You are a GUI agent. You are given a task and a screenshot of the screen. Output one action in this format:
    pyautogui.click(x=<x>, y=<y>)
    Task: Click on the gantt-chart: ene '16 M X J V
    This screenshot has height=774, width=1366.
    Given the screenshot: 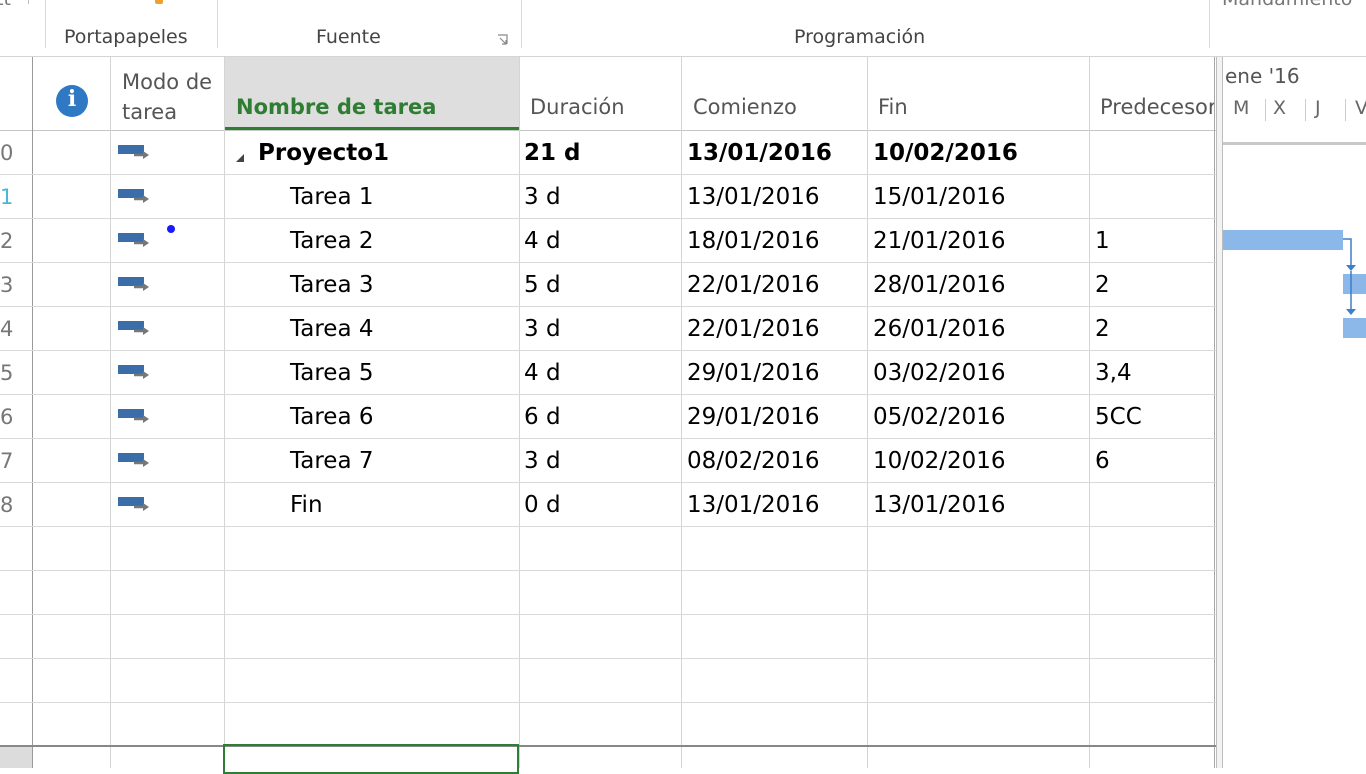 What is the action you would take?
    pyautogui.click(x=1294, y=412)
    